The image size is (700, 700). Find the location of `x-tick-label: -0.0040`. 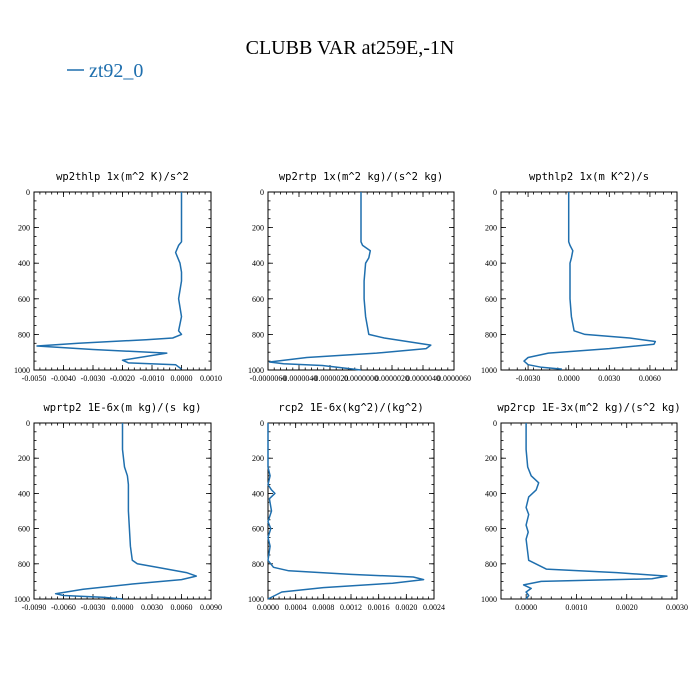

x-tick-label: -0.0040 is located at coordinates (63, 378).